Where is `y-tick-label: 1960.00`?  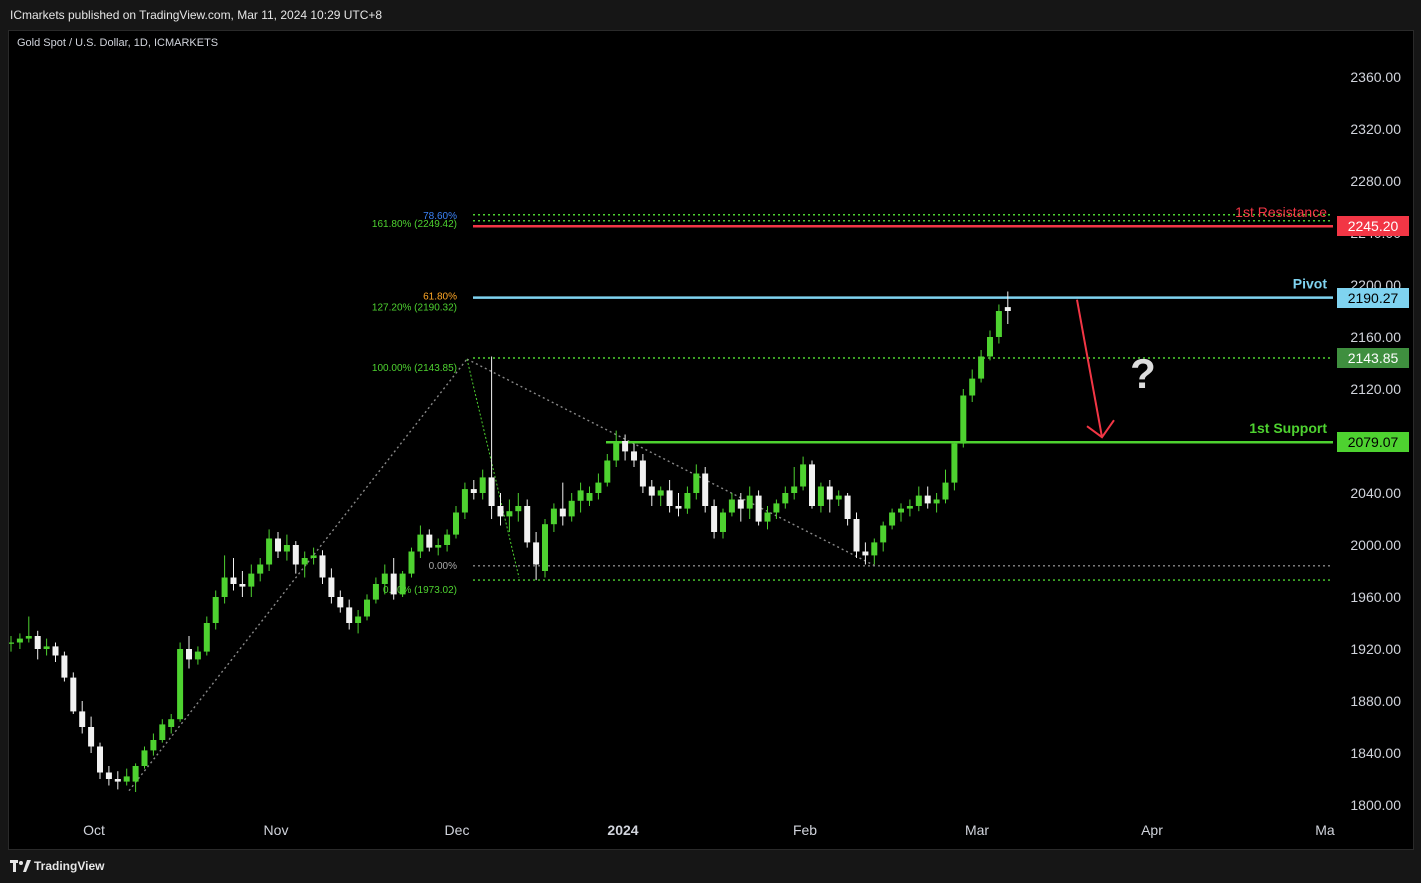
y-tick-label: 1960.00 is located at coordinates (1375, 597).